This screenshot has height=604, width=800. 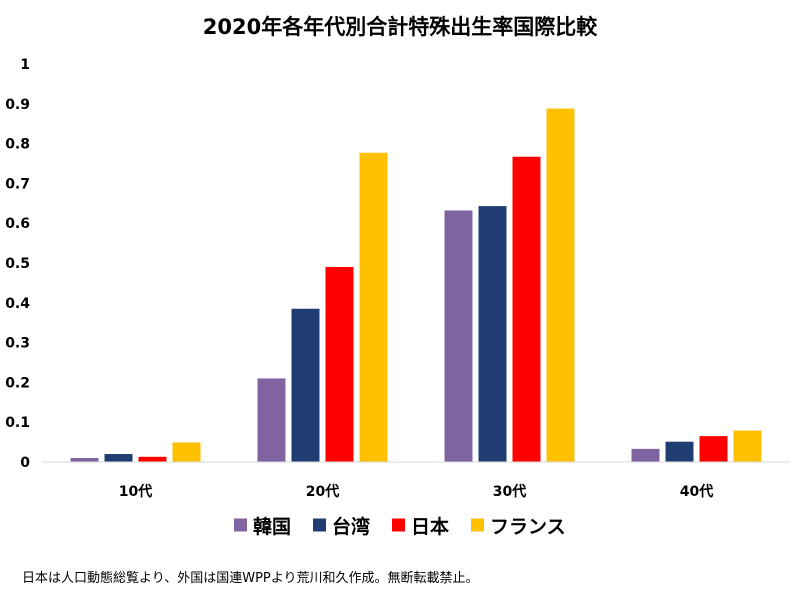 What do you see at coordinates (250, 578) in the screenshot?
I see `footnote: 日本は人口動態総覧より、外国は国連WPPより荒川和久作成。無断転載禁止。` at bounding box center [250, 578].